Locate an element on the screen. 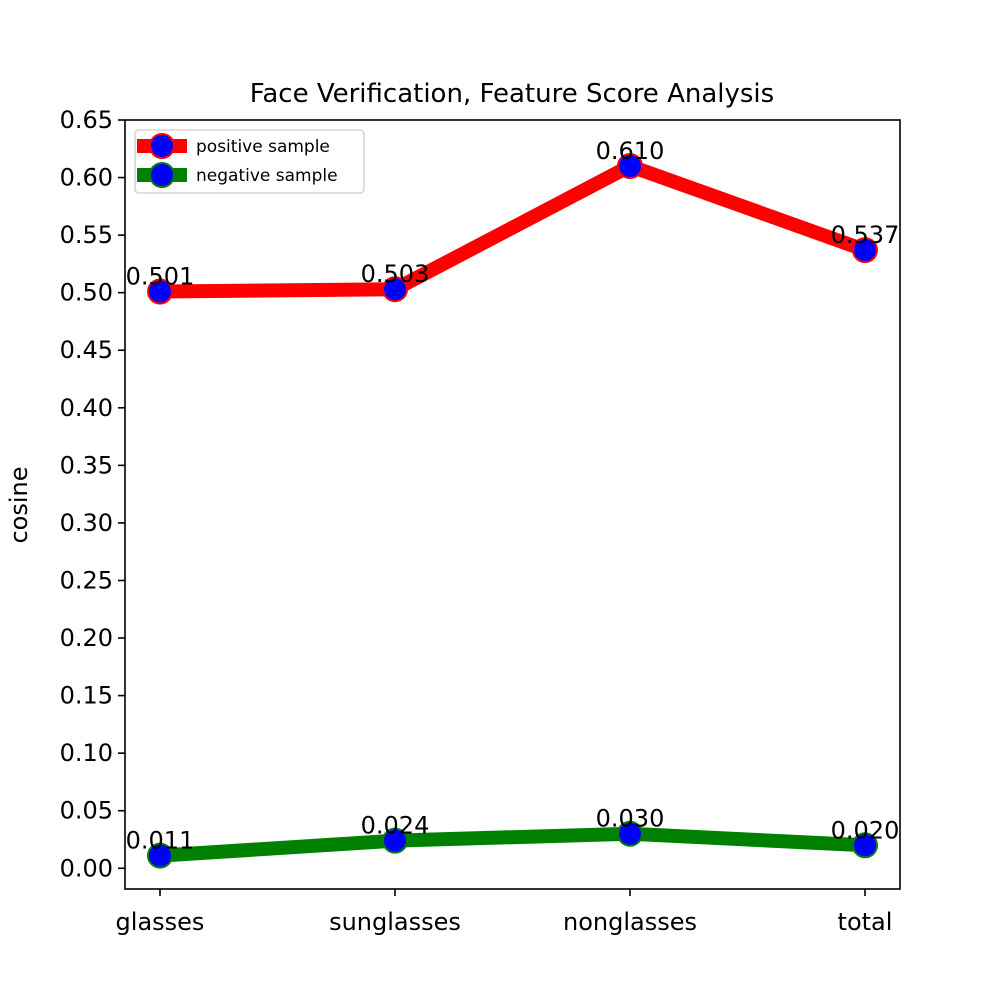 This screenshot has width=1000, height=1000. y-tick-label: 0.35 is located at coordinates (86, 465).